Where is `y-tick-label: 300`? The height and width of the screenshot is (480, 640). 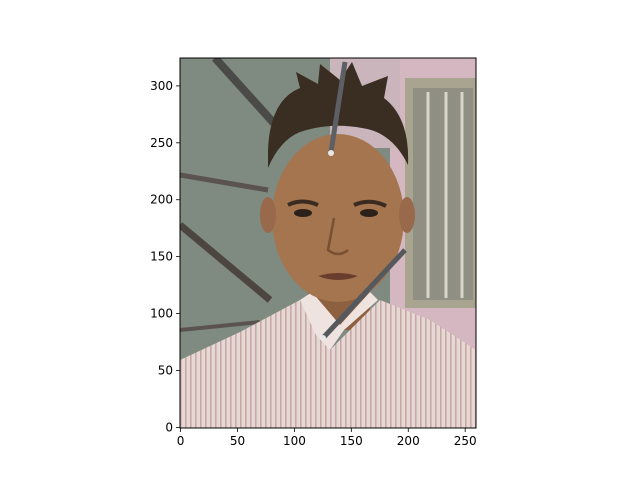
y-tick-label: 300 is located at coordinates (161, 86).